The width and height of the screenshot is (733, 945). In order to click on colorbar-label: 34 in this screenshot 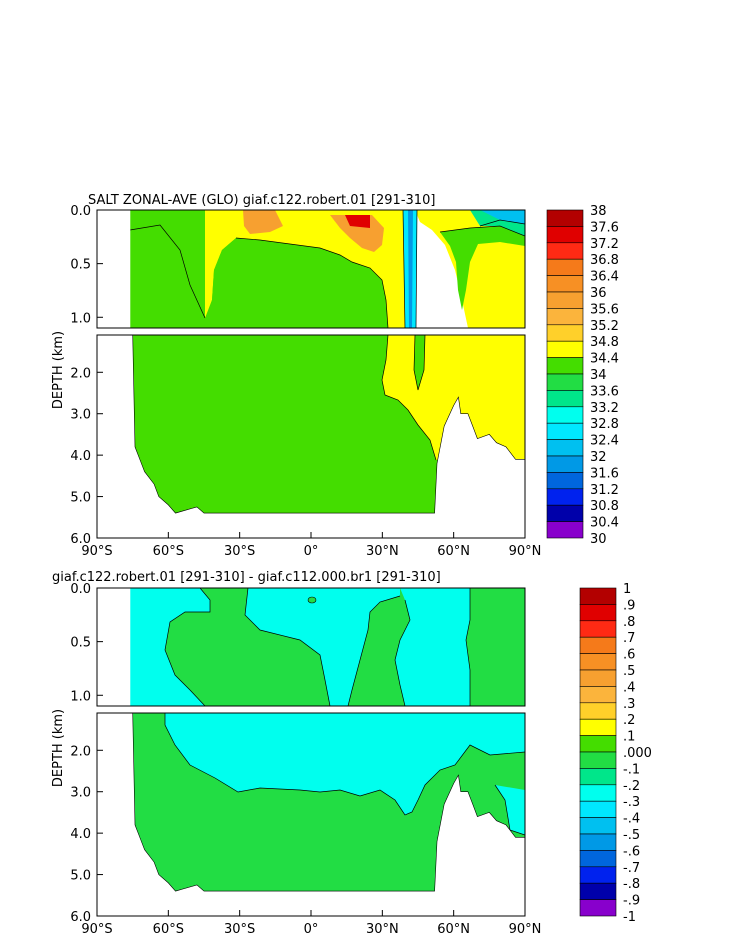, I will do `click(598, 375)`.